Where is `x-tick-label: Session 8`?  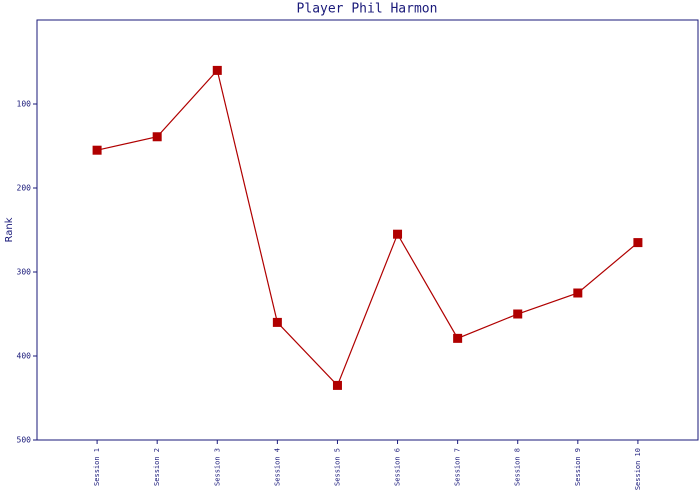 x-tick-label: Session 8 is located at coordinates (518, 467).